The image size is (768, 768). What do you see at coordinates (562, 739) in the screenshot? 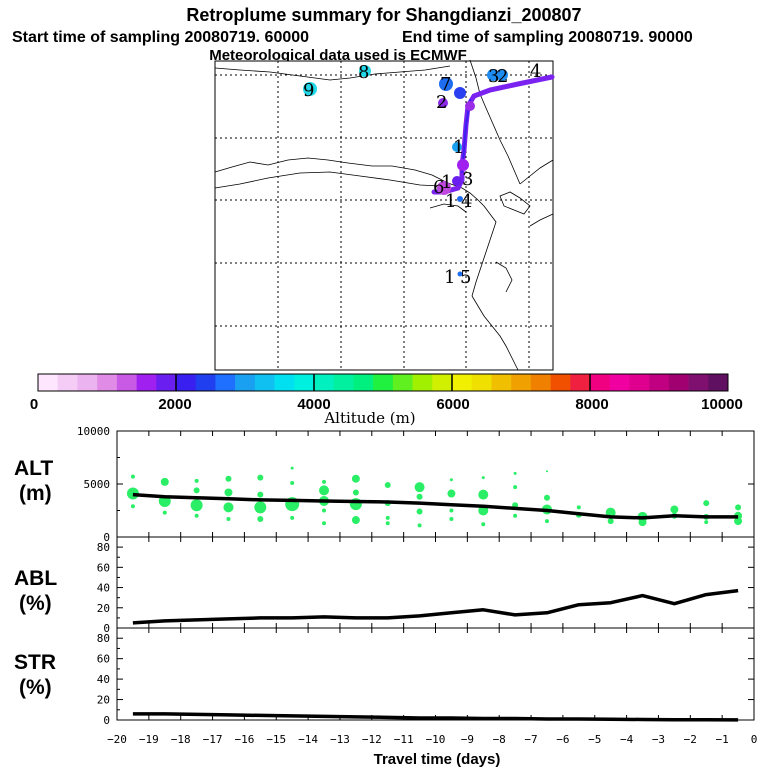
I see `x-tick-label: −6` at bounding box center [562, 739].